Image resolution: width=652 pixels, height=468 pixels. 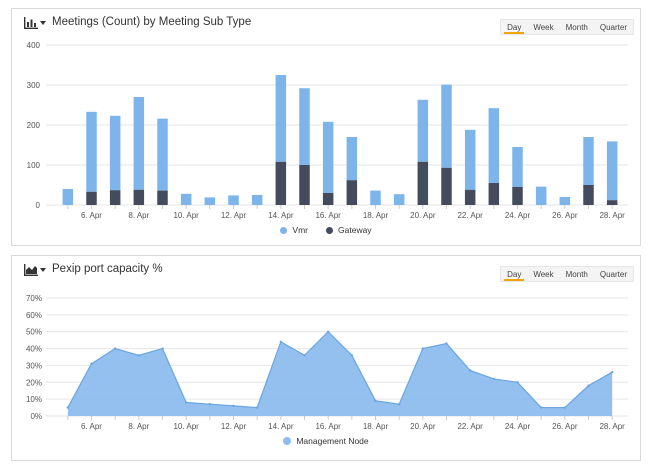 What do you see at coordinates (349, 230) in the screenshot?
I see `legend-item-gateway: Gateway` at bounding box center [349, 230].